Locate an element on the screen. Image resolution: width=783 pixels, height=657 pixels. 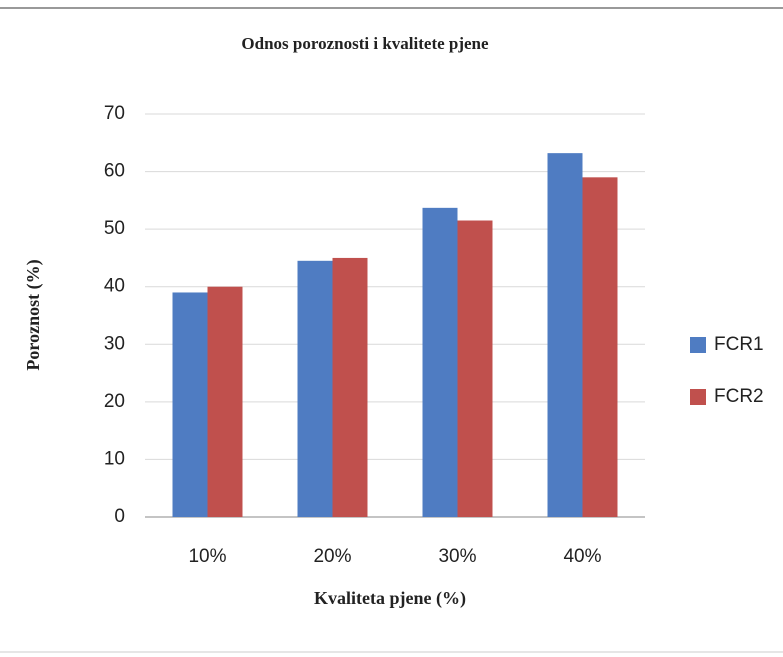
y-axis-label: Poroznost (%) is located at coordinates (33, 314).